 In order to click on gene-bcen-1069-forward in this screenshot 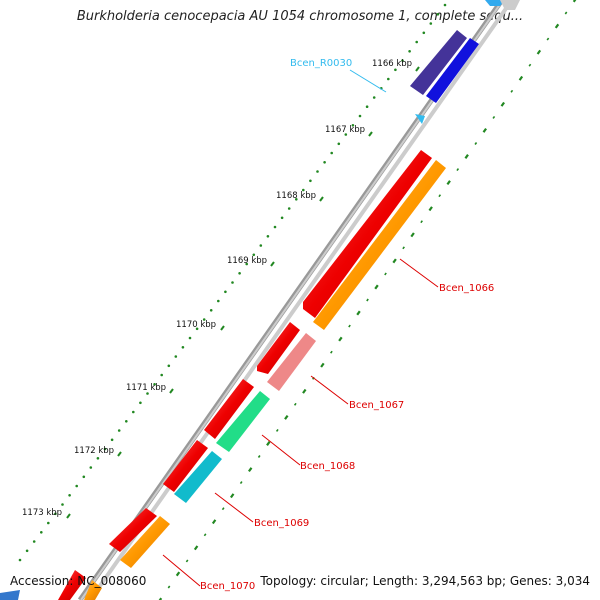, I will do `click(185, 466)`.